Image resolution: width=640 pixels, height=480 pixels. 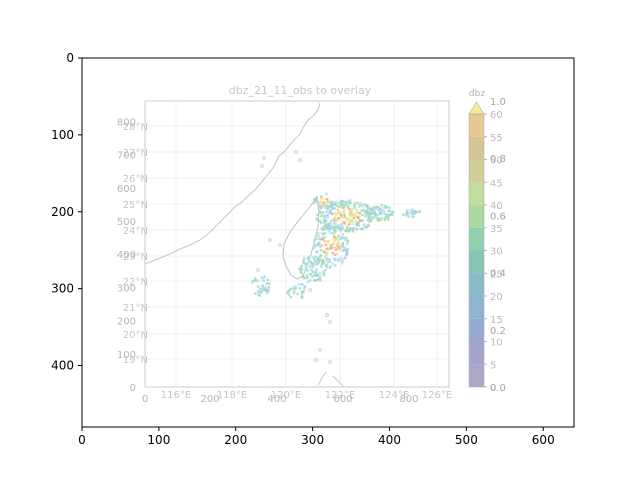 What do you see at coordinates (496, 320) in the screenshot?
I see `colorbar-level-label: 15` at bounding box center [496, 320].